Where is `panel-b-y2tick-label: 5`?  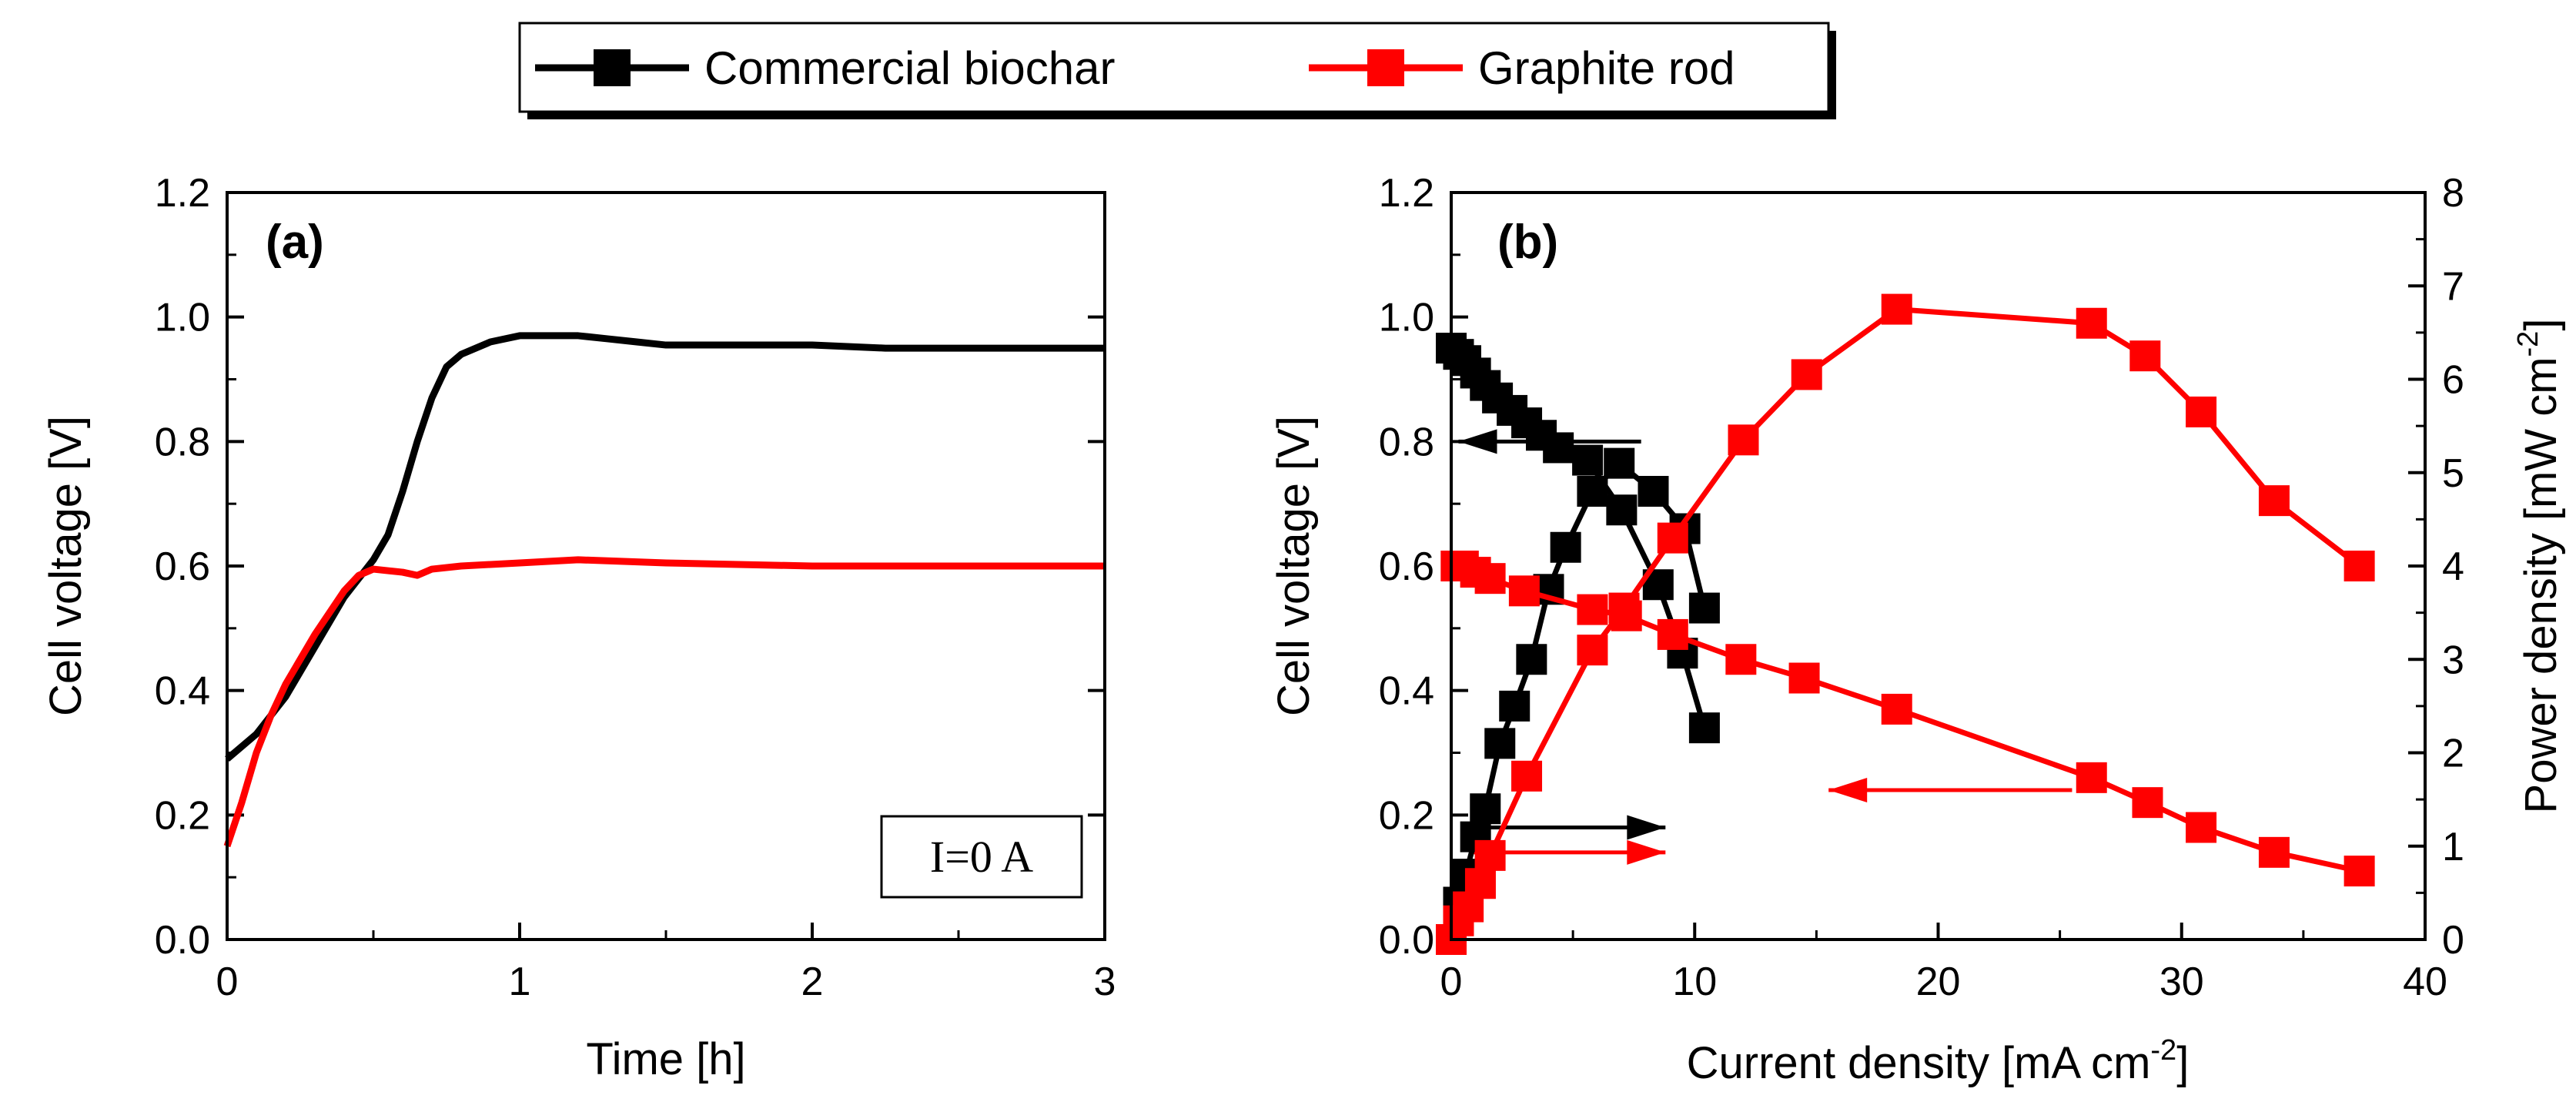 panel-b-y2tick-label: 5 is located at coordinates (2453, 473).